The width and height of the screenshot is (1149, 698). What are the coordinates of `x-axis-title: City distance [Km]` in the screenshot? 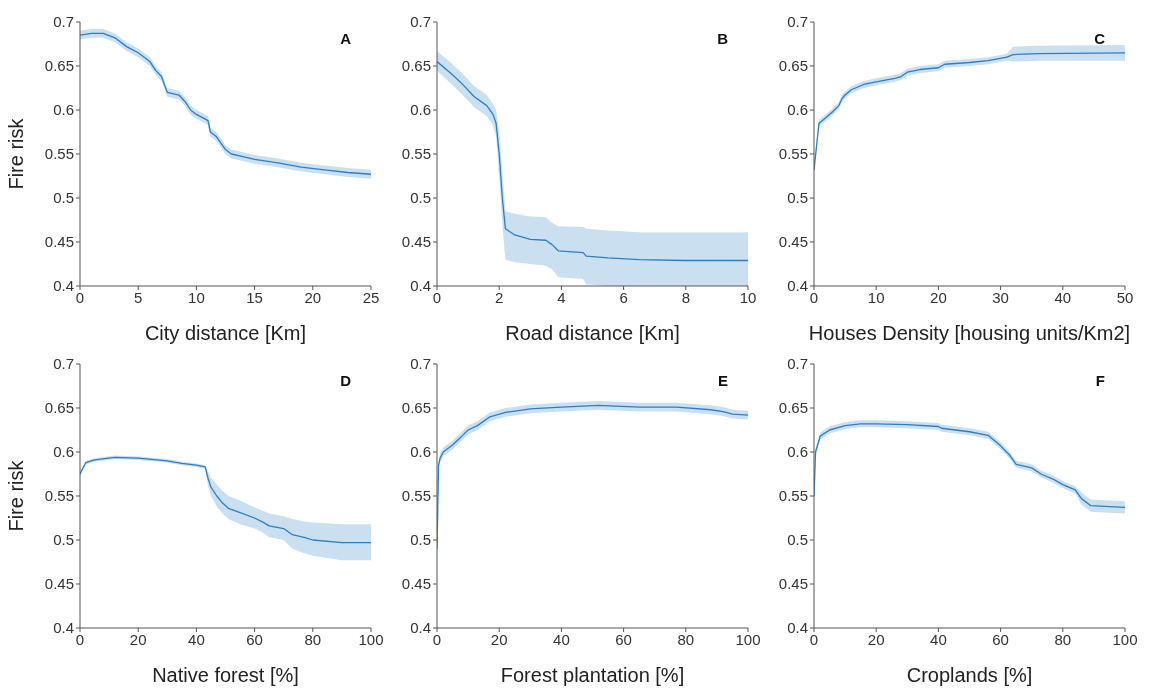 It's located at (225, 333).